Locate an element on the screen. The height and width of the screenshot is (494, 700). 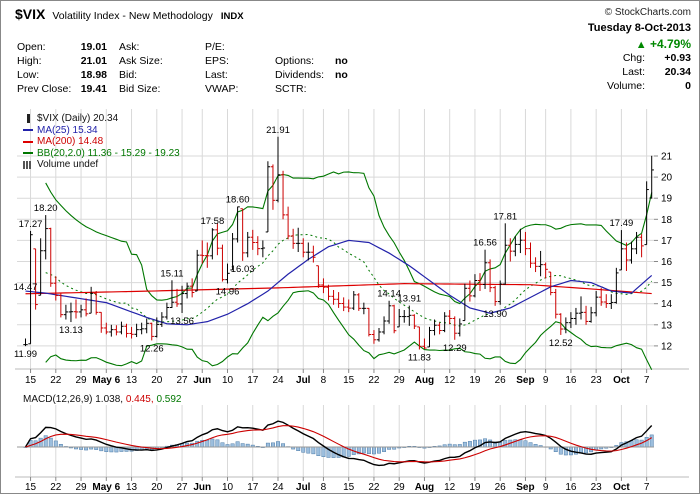
copyright: © StockCharts.com is located at coordinates (647, 12).